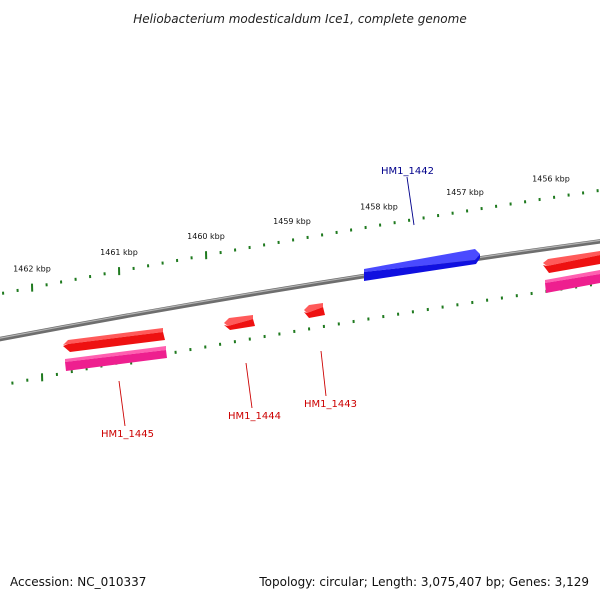 Image resolution: width=600 pixels, height=600 pixels. Describe the element at coordinates (113, 336) in the screenshot. I see `gene-hm1-1445-cds-top` at that location.